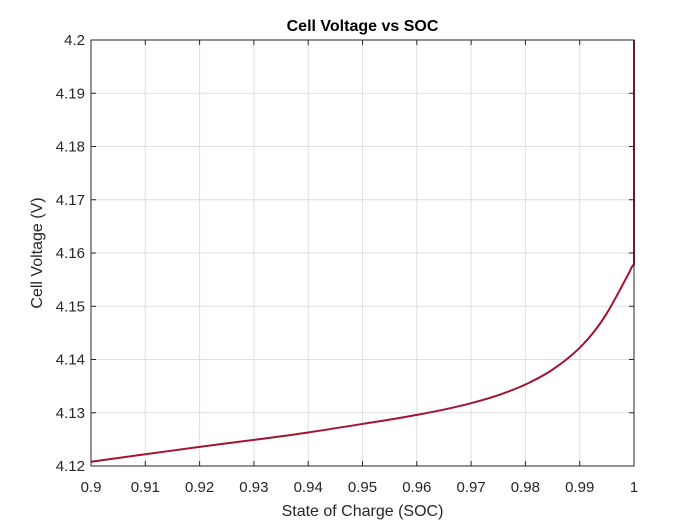  Describe the element at coordinates (74, 40) in the screenshot. I see `y-tick-label: 4.2` at that location.